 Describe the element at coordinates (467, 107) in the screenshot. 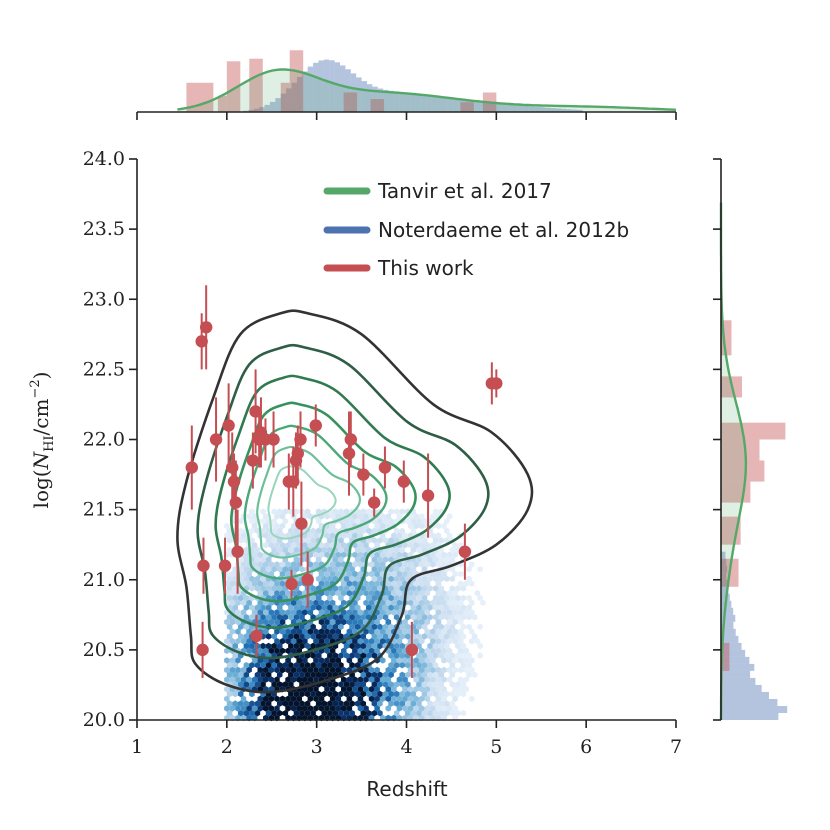

I see `top-hist-bar-this-work` at that location.